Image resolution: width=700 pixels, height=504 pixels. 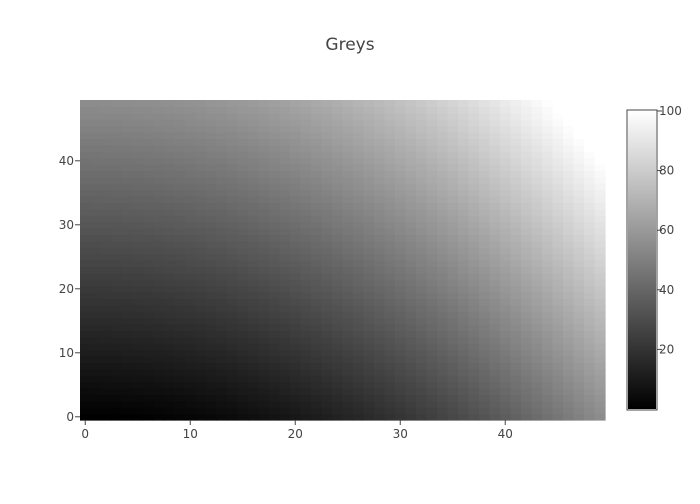 I want to click on colorbar-gradient, so click(x=642, y=260).